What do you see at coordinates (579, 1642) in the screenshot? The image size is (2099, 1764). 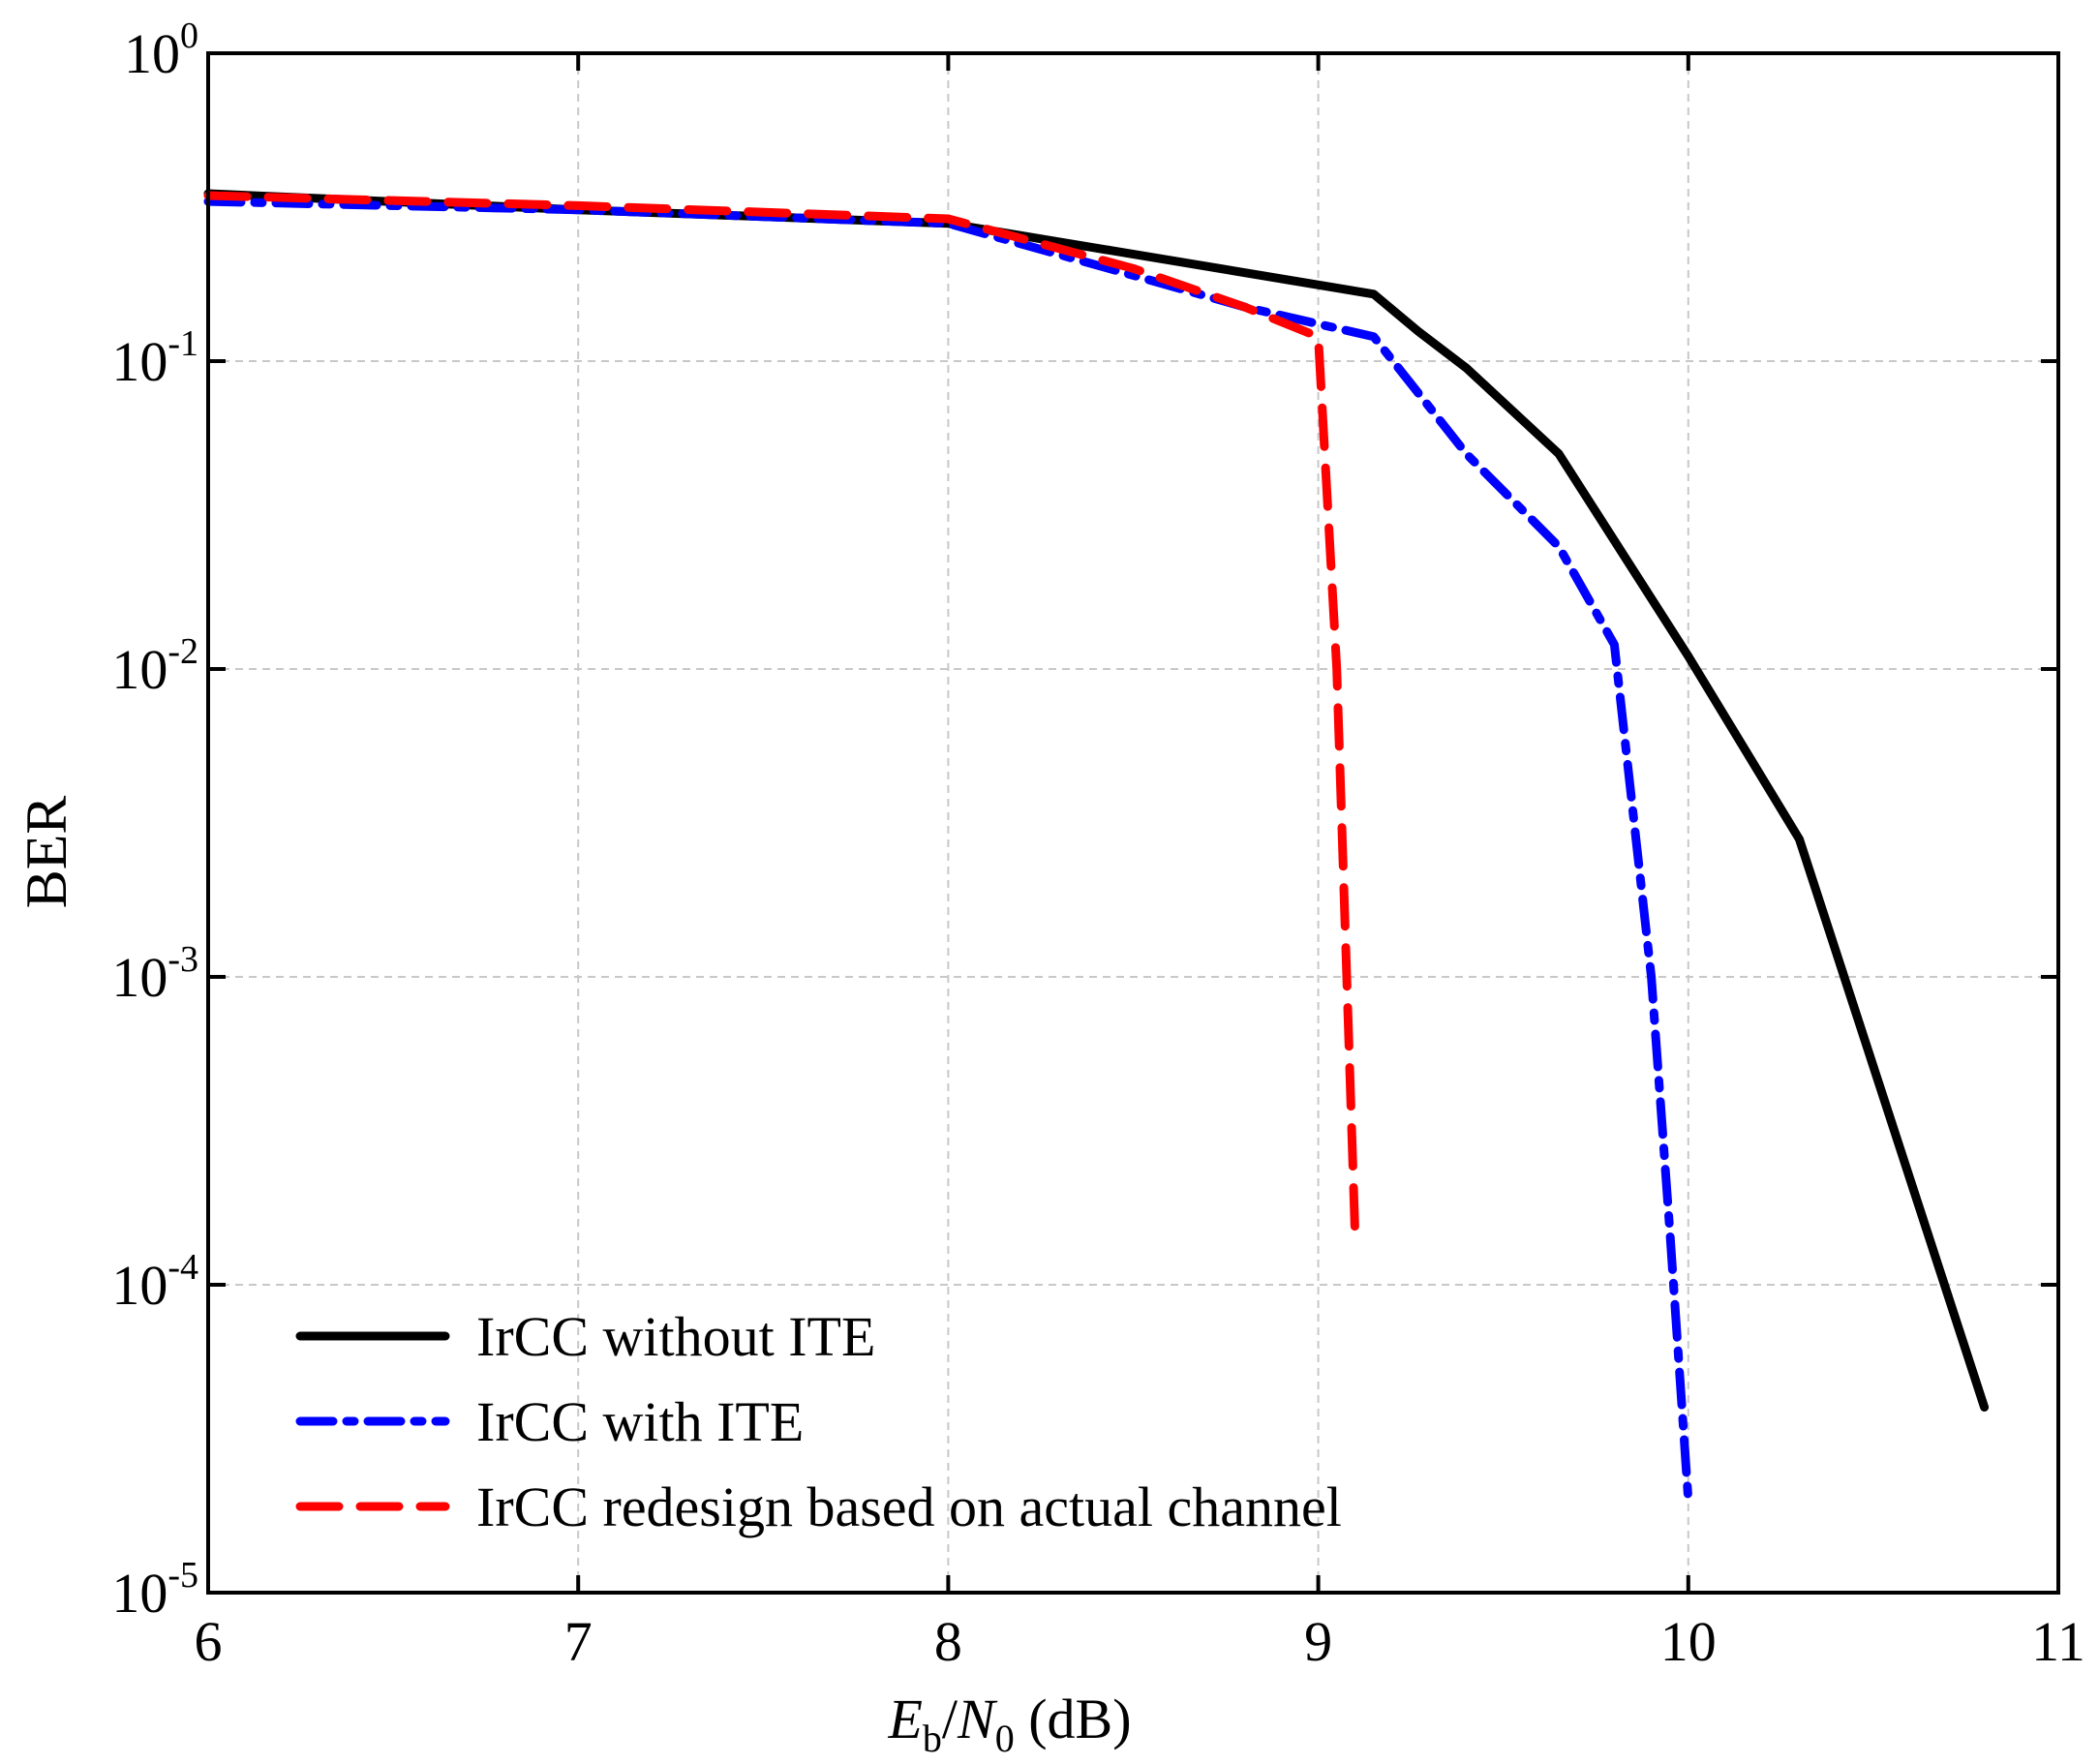 I see `x-tick-label: 7` at bounding box center [579, 1642].